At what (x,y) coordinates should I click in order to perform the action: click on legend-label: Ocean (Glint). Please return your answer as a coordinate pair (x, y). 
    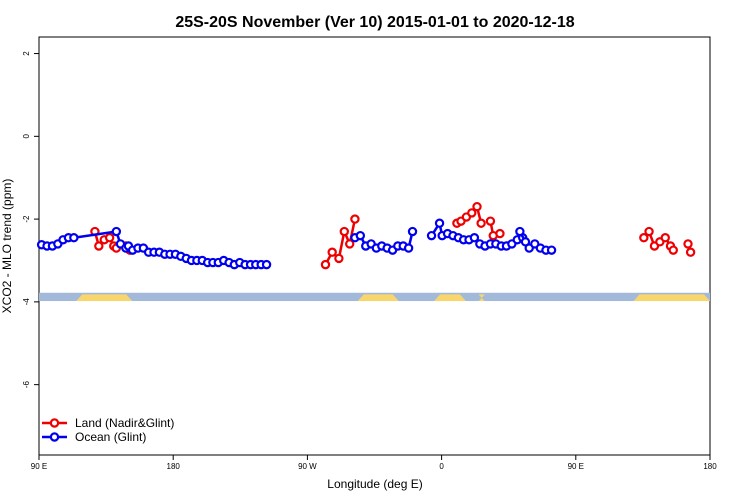
    Looking at the image, I should click on (110, 437).